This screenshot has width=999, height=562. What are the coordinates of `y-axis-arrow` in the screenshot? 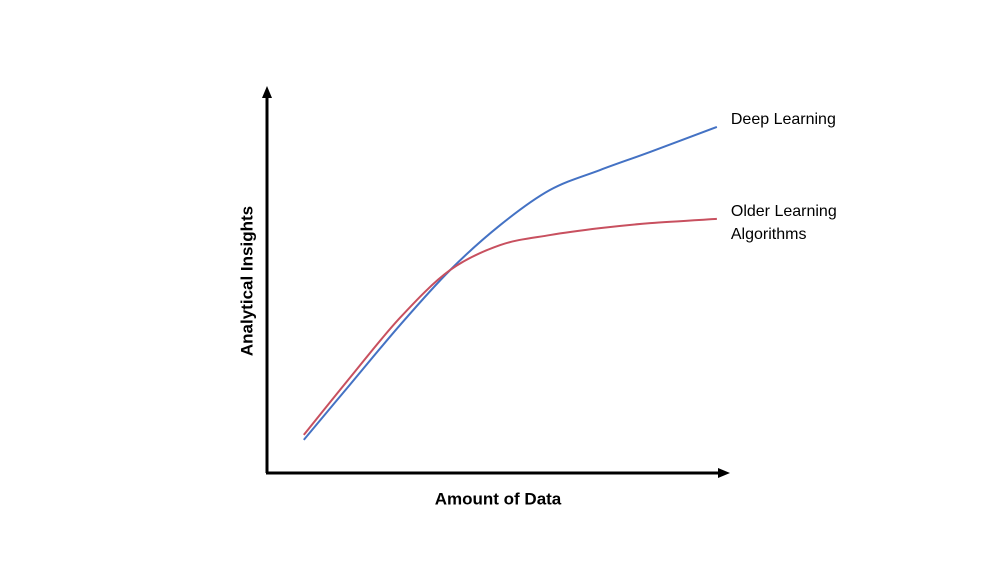 It's located at (267, 92).